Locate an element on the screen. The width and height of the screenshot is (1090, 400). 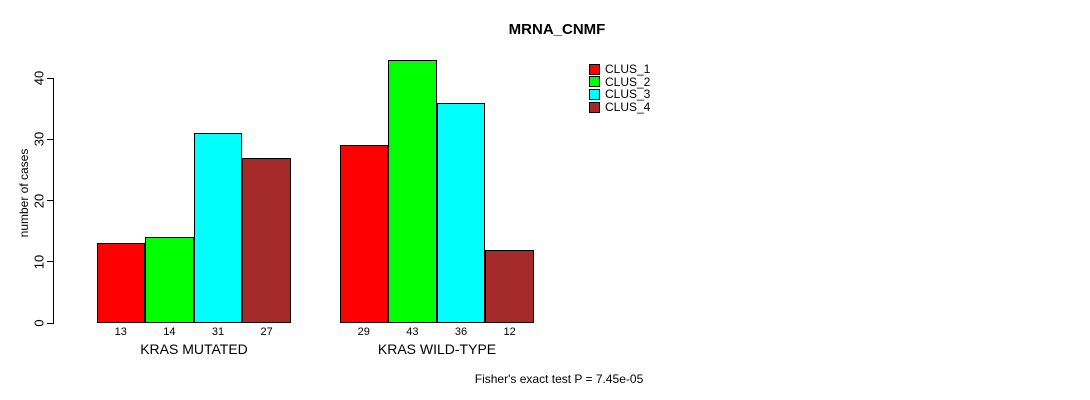
chart-title: MRNA_CNMF is located at coordinates (557, 29).